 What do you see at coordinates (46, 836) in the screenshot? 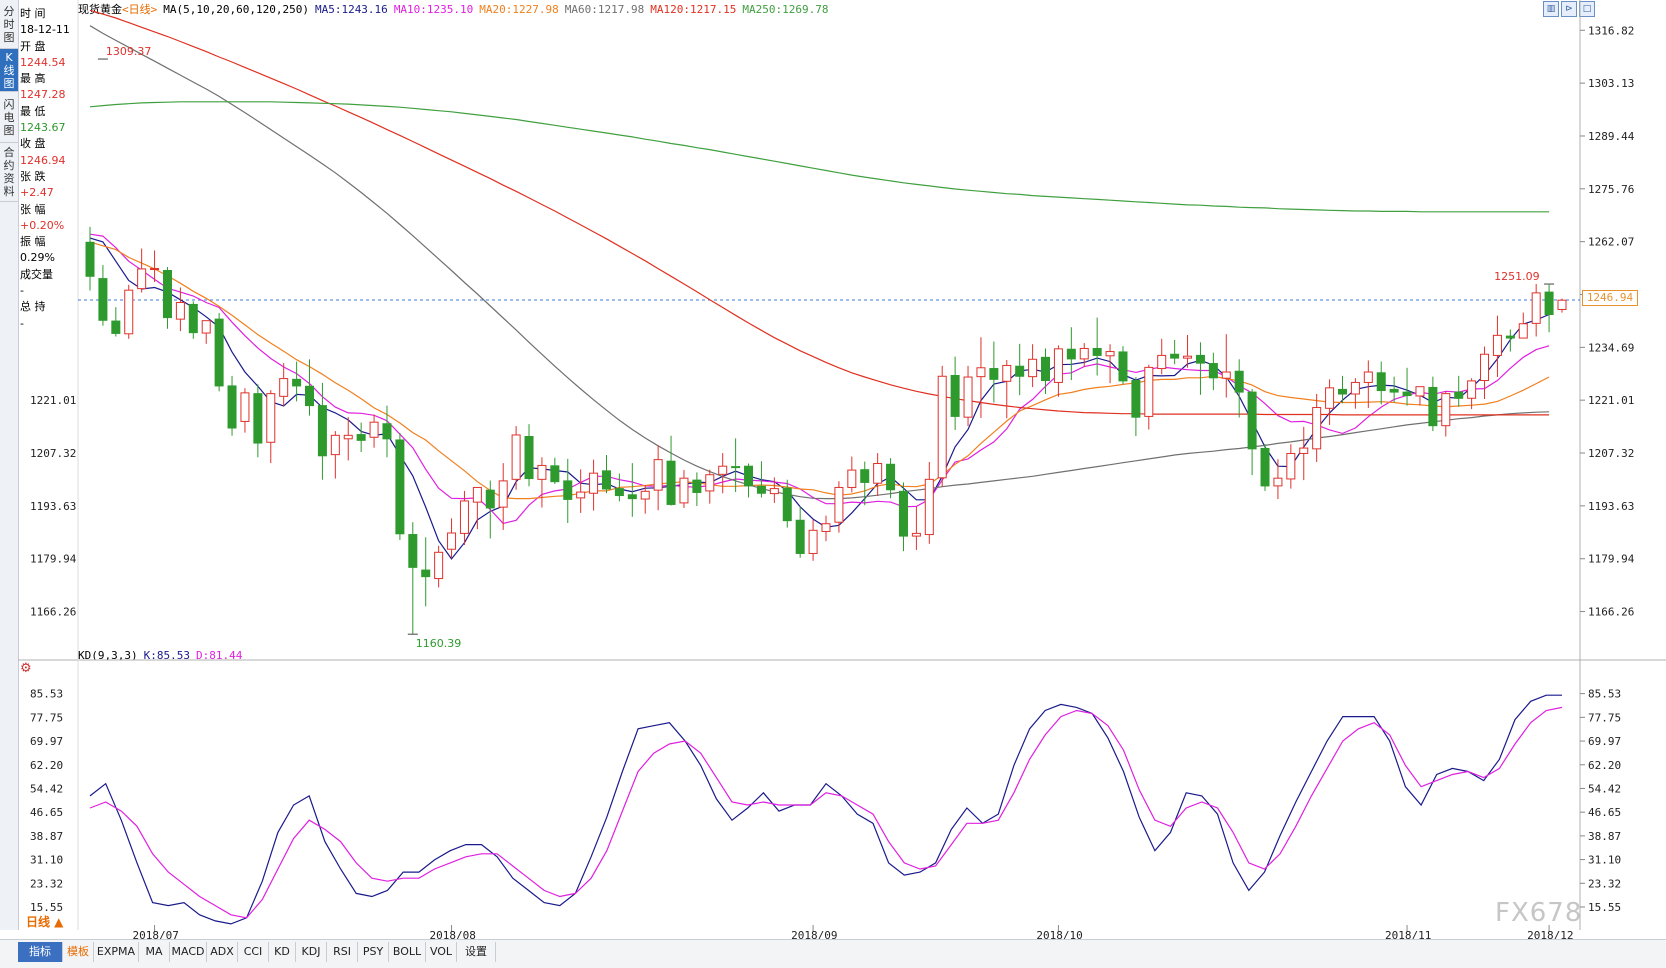
I see `kd-y-tick-label-left: 38.87` at bounding box center [46, 836].